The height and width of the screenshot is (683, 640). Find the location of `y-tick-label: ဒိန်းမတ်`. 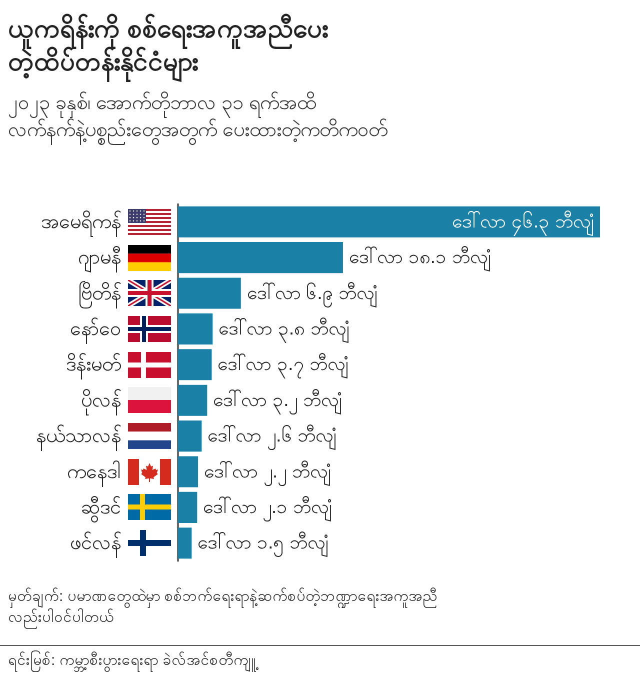

y-tick-label: ဒိန်းမတ် is located at coordinates (93, 366).